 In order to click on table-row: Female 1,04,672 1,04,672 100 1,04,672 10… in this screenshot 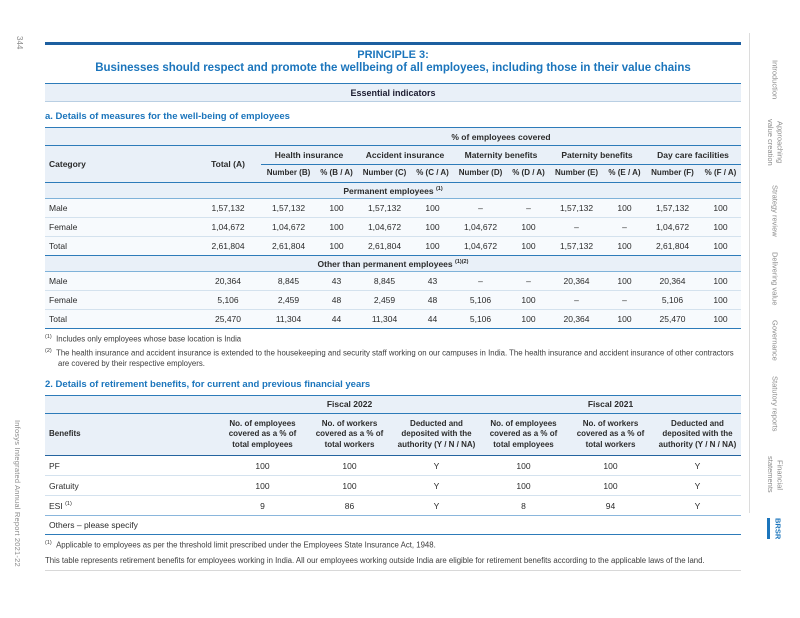, I will do `click(393, 227)`.